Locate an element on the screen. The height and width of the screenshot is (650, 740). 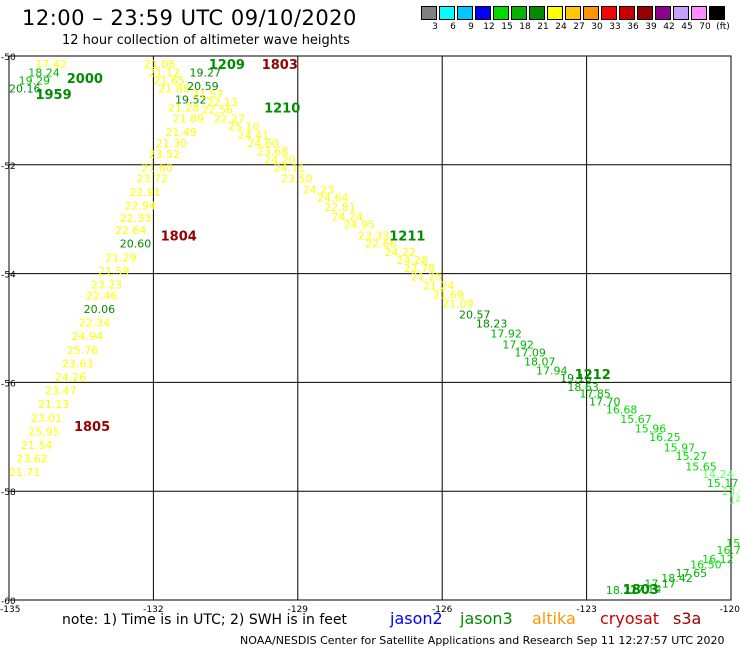
wave-height-label: 24.26 is located at coordinates (71, 377).